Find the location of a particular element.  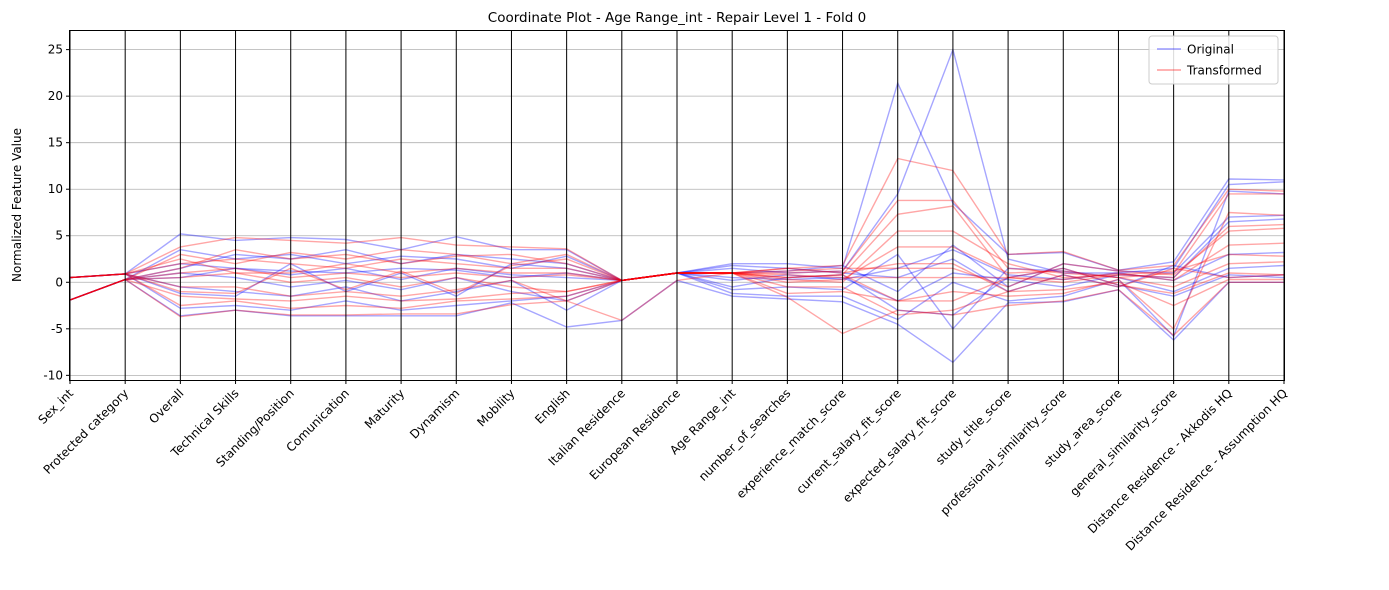

y-ticks: -10 -5 0 5 10 15 20 25 is located at coordinates (56, 212).